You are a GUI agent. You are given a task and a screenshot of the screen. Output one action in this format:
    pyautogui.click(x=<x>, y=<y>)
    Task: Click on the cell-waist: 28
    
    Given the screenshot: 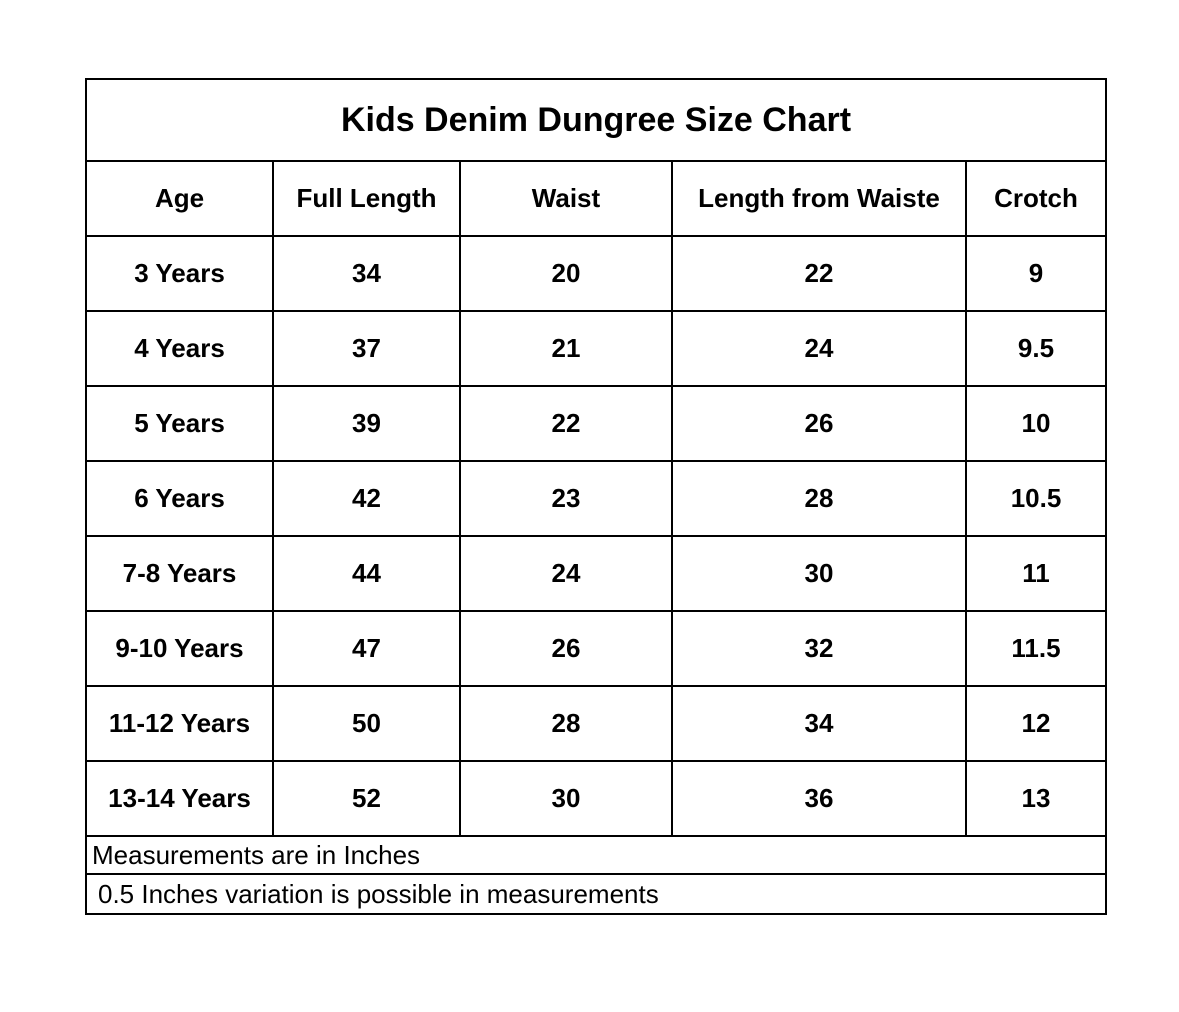 What is the action you would take?
    pyautogui.click(x=566, y=724)
    